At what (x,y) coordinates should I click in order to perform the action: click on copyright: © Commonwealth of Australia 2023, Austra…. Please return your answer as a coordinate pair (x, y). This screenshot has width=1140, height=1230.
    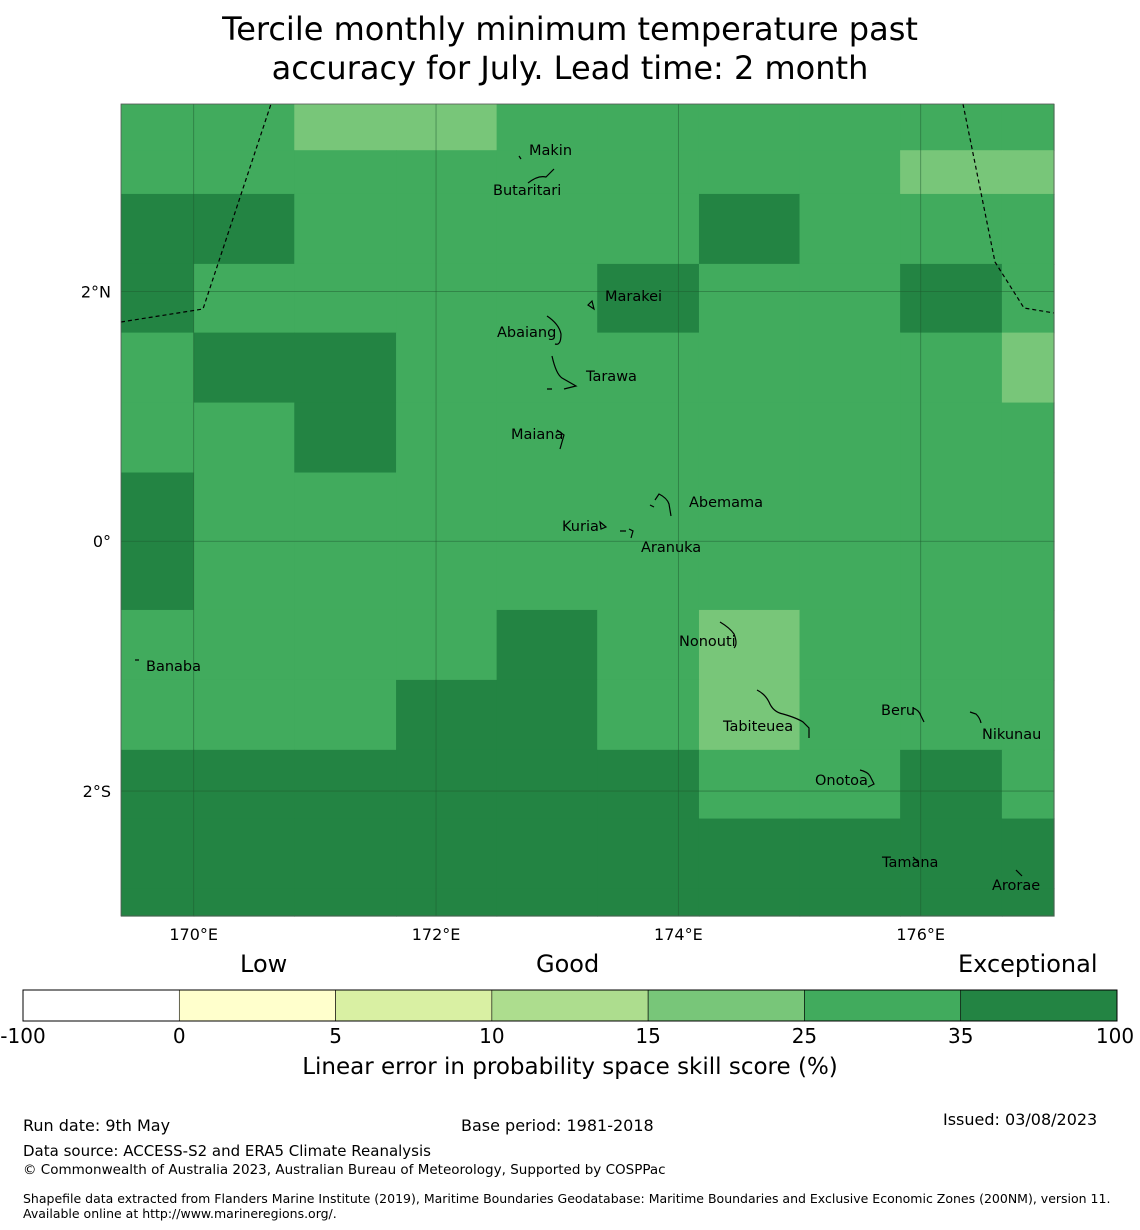
    Looking at the image, I should click on (344, 1170).